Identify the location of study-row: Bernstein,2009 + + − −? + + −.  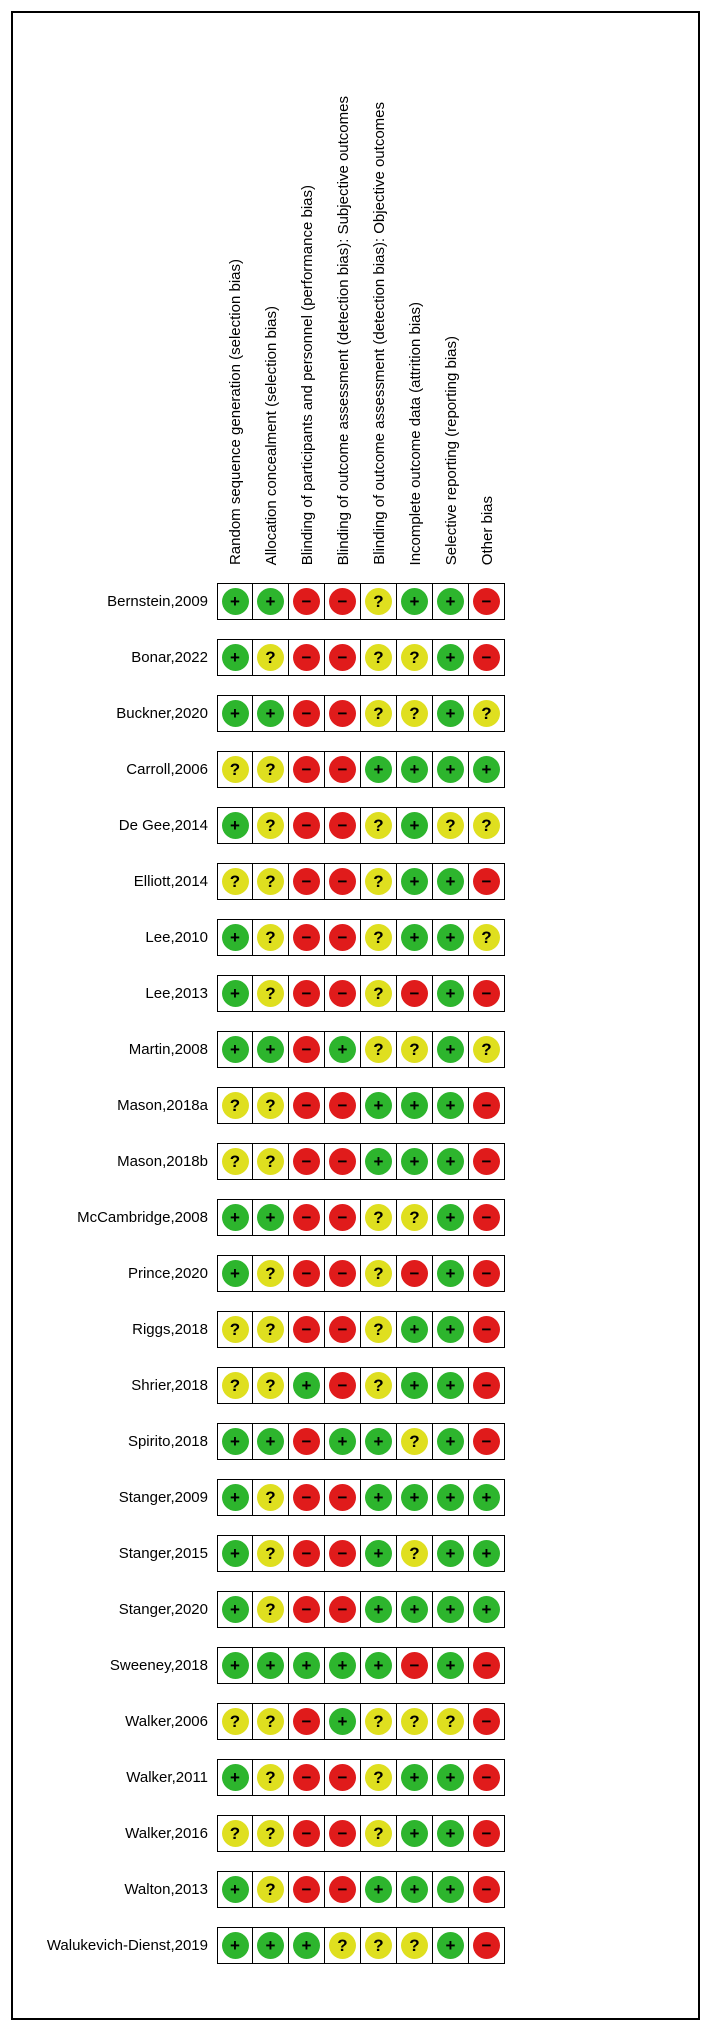
(261, 601).